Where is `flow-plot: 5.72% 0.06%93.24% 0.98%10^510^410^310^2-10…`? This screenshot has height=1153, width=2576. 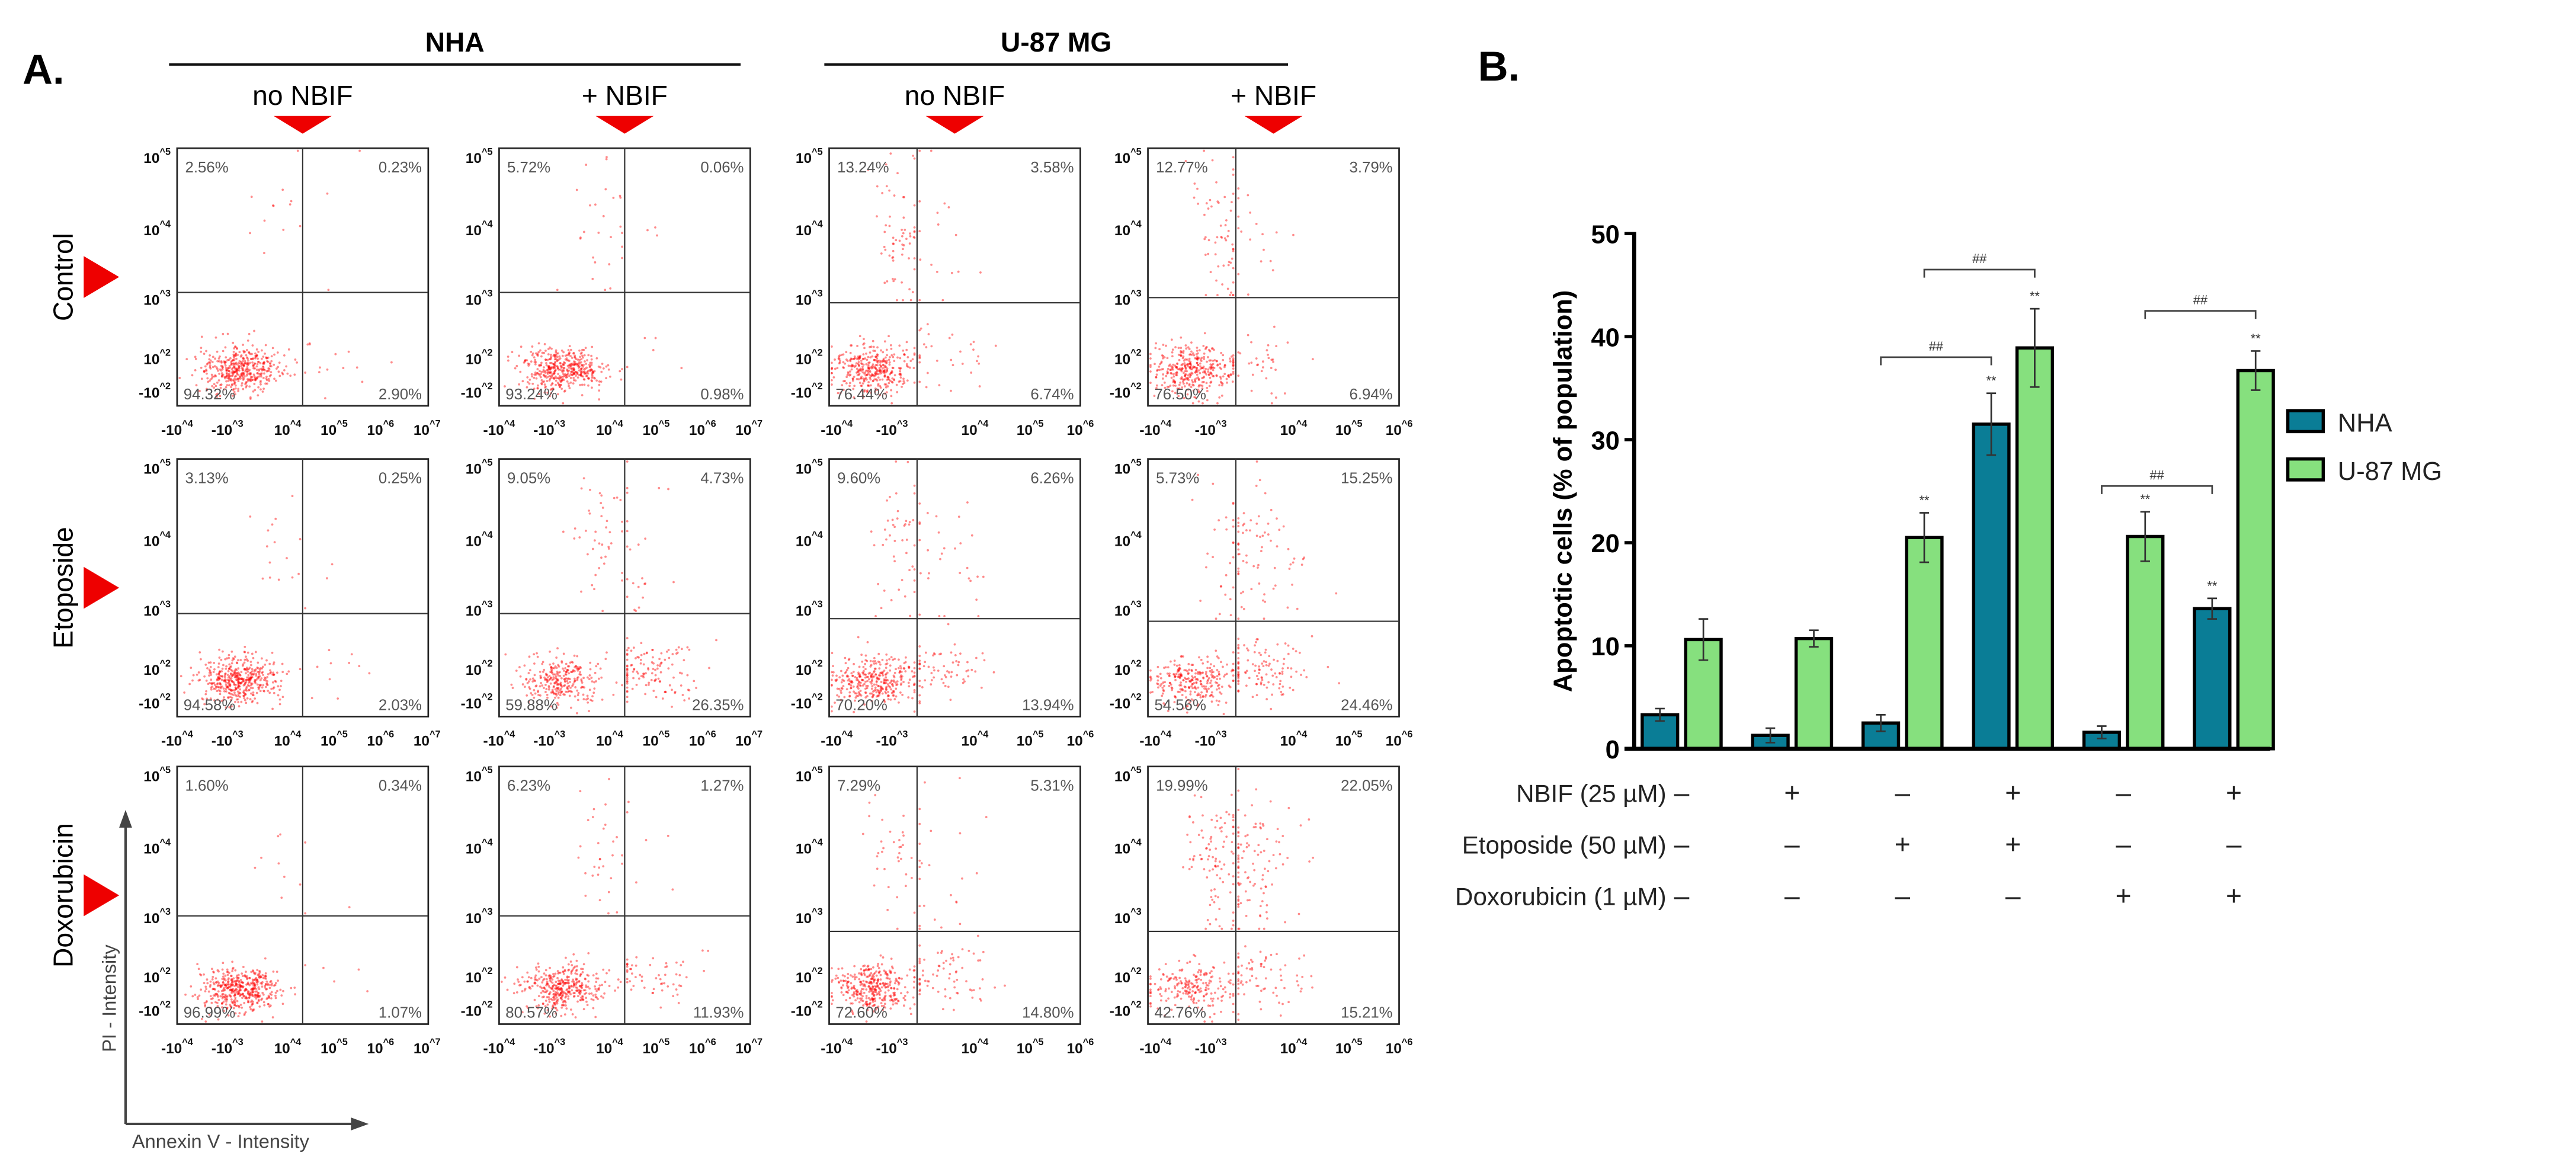 flow-plot: 5.72% 0.06%93.24% 0.98%10^510^410^310^2-10… is located at coordinates (611, 292).